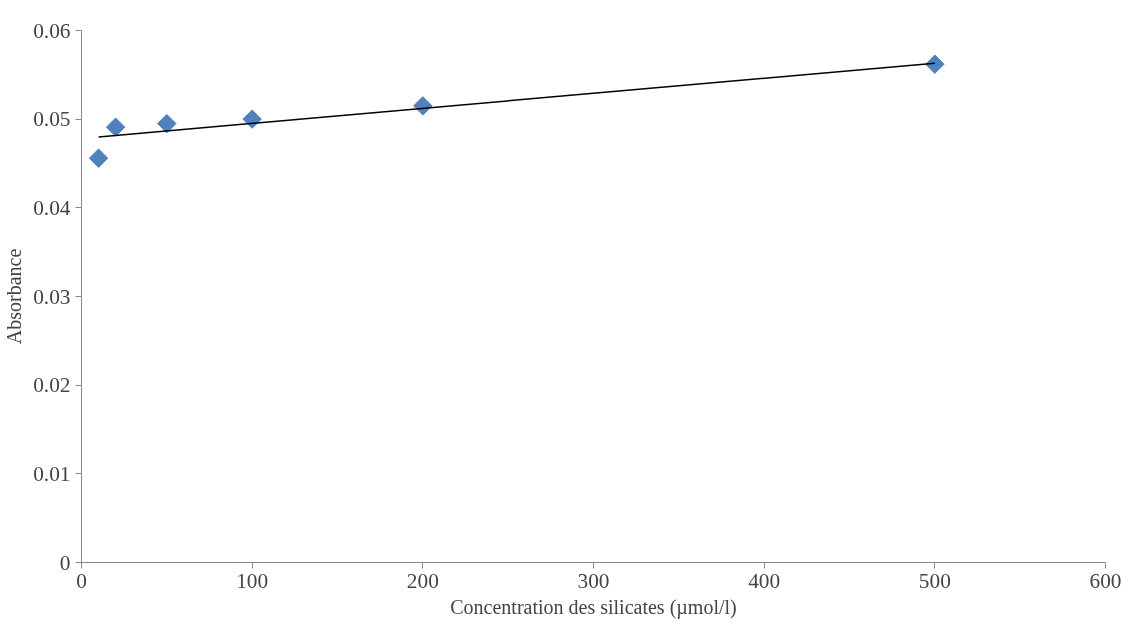  What do you see at coordinates (52, 473) in the screenshot?
I see `y-tick-label: 0.01` at bounding box center [52, 473].